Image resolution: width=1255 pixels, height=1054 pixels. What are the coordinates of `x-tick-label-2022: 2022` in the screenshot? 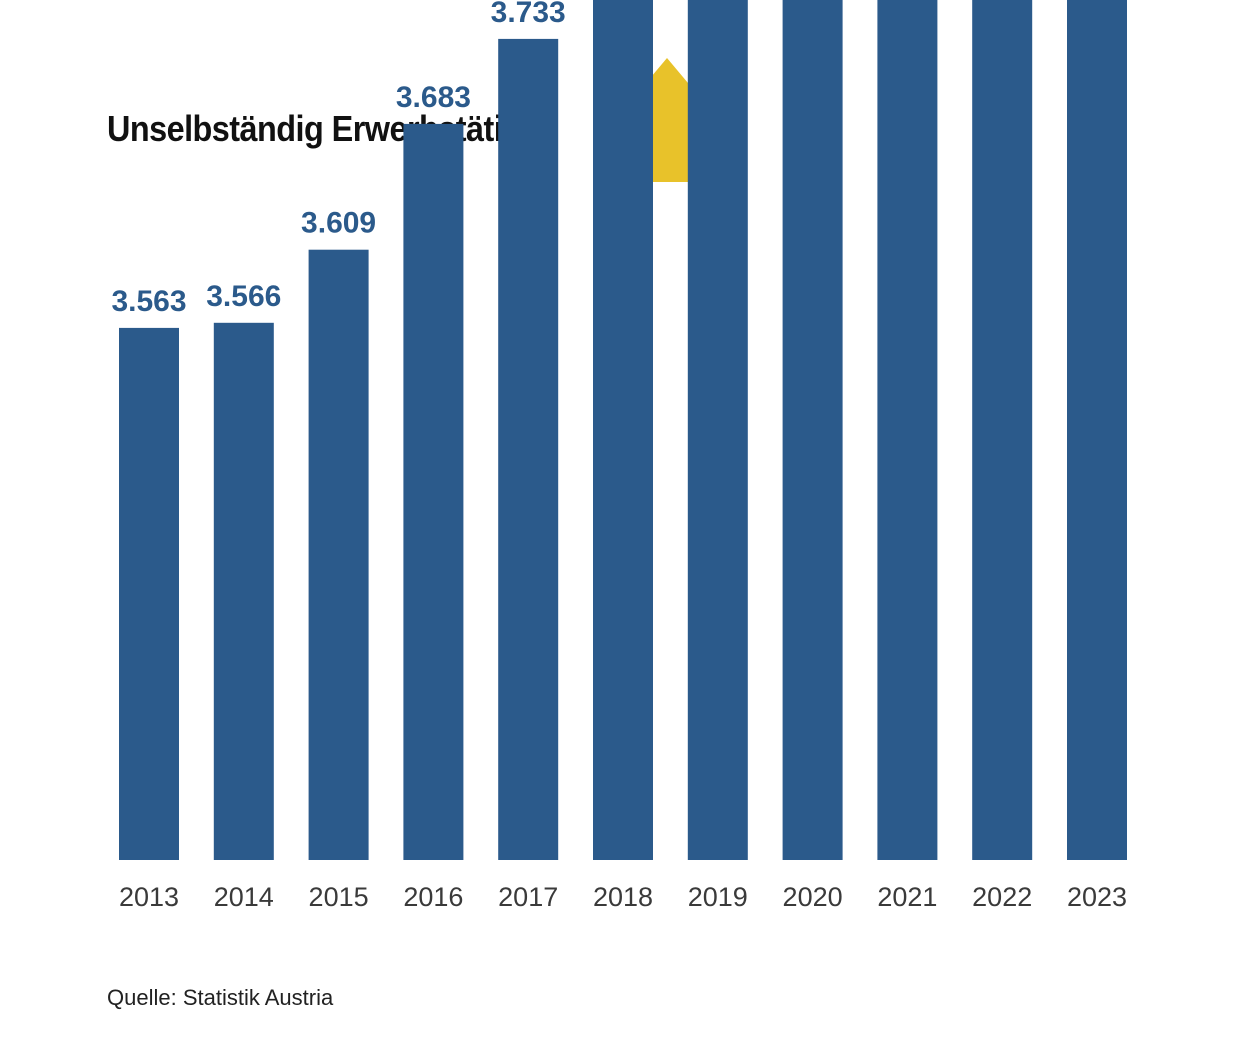 It's located at (1002, 897).